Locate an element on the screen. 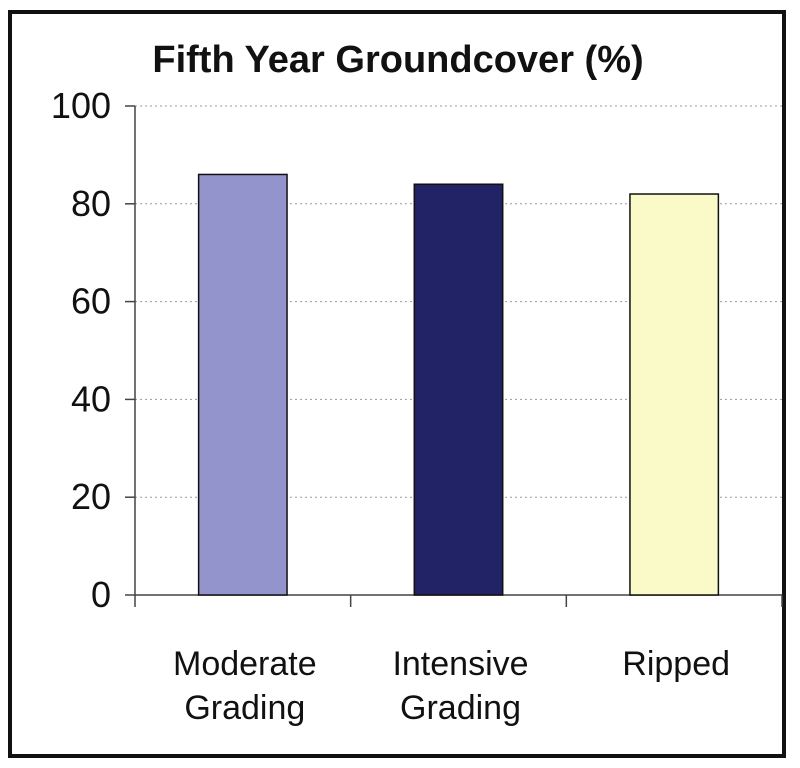  x-category-label: Ripped is located at coordinates (676, 664).